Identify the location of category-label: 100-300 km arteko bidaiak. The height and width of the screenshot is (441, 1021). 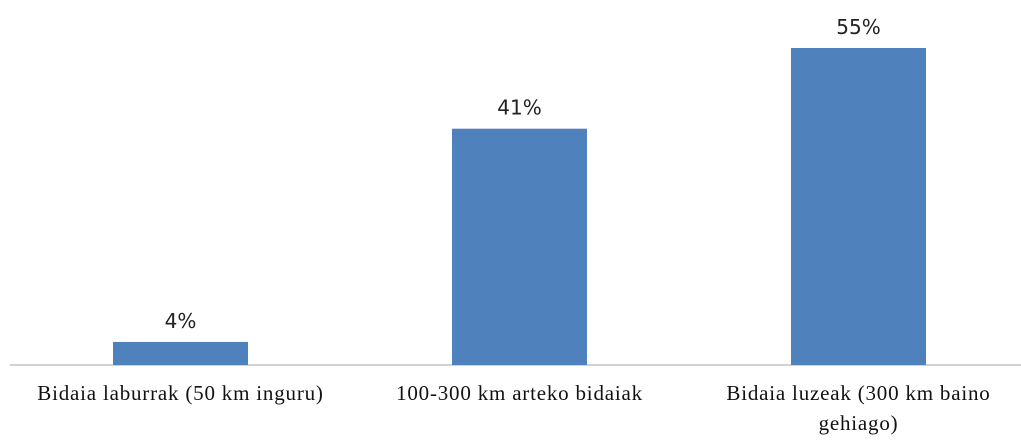
(519, 393).